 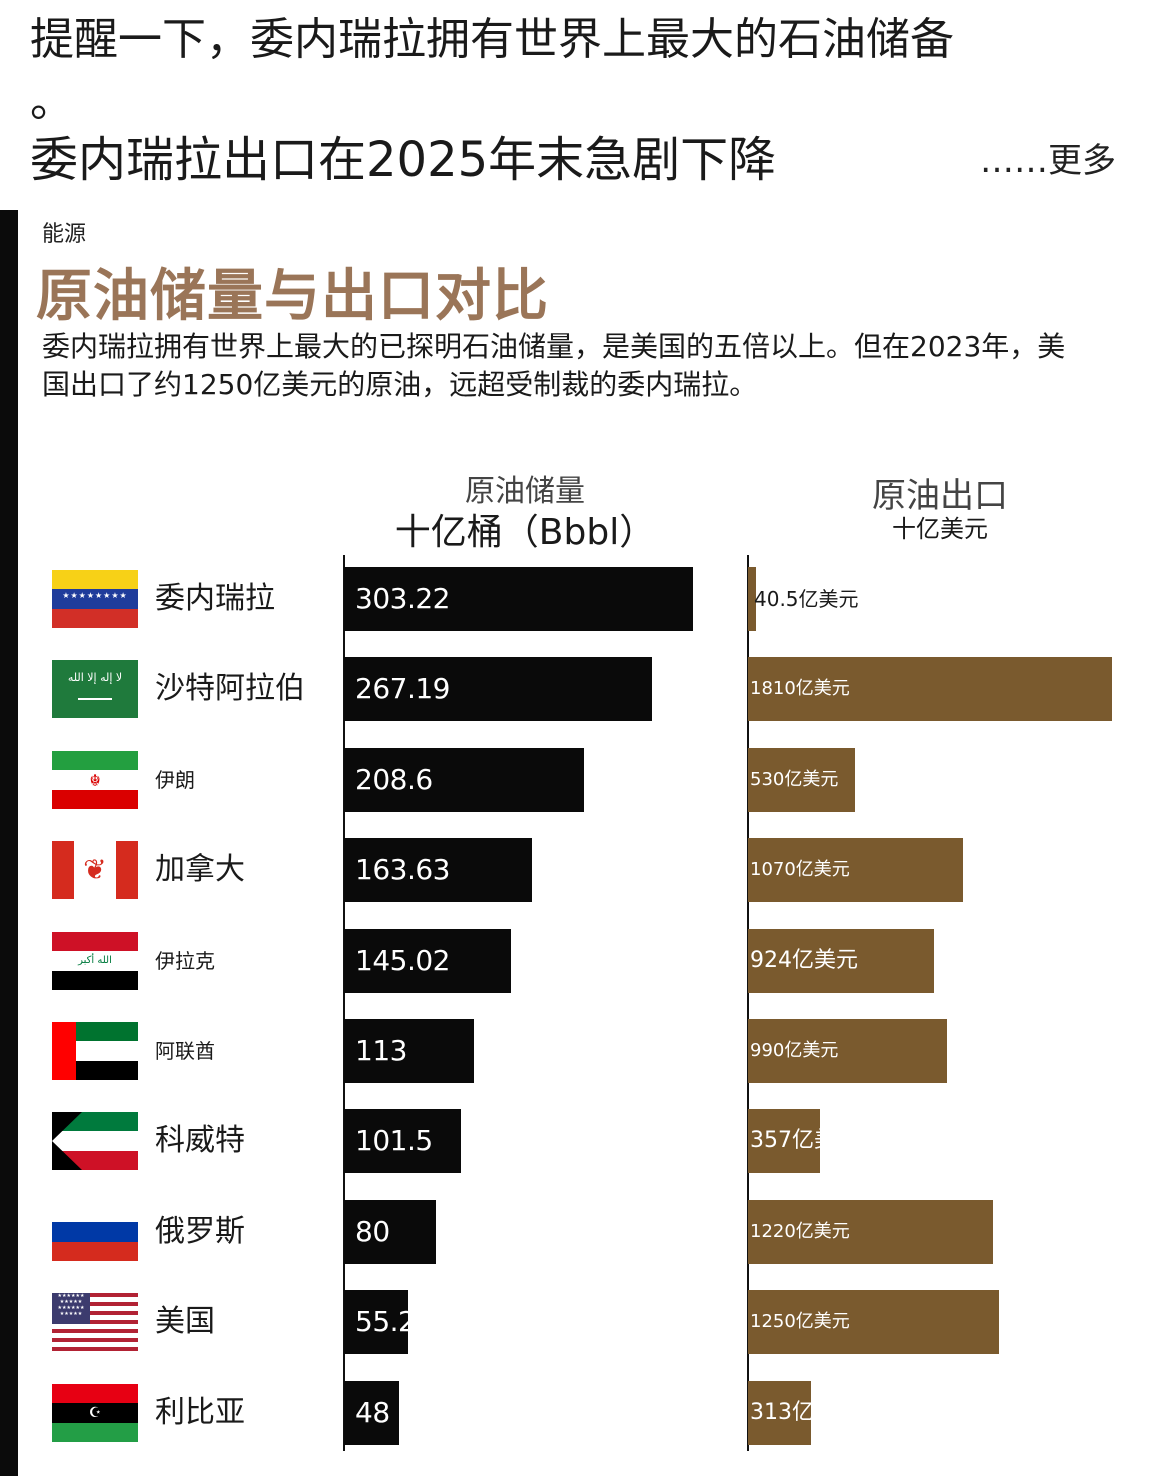 I want to click on reserves-value-label: 145.02, so click(x=402, y=960).